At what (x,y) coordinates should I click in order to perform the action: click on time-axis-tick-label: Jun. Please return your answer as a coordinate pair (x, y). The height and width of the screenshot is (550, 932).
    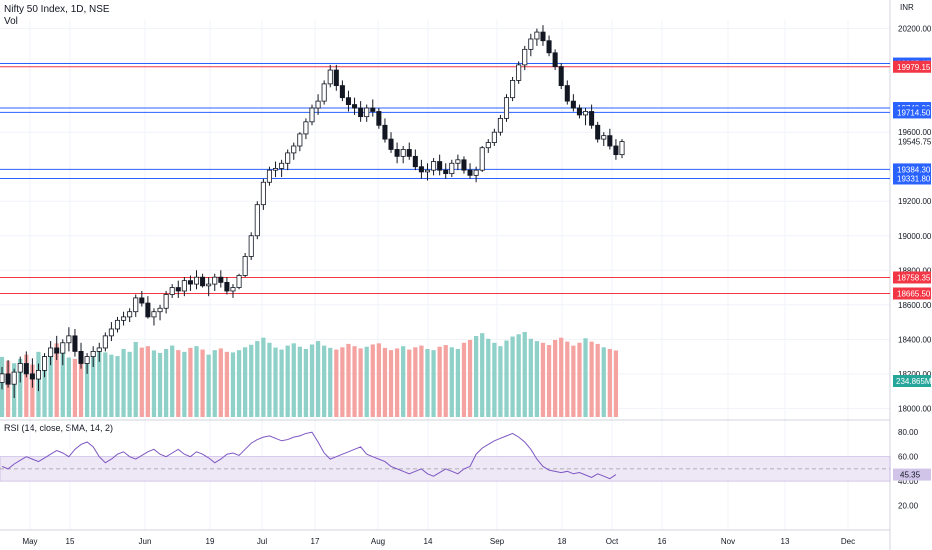
    Looking at the image, I should click on (145, 541).